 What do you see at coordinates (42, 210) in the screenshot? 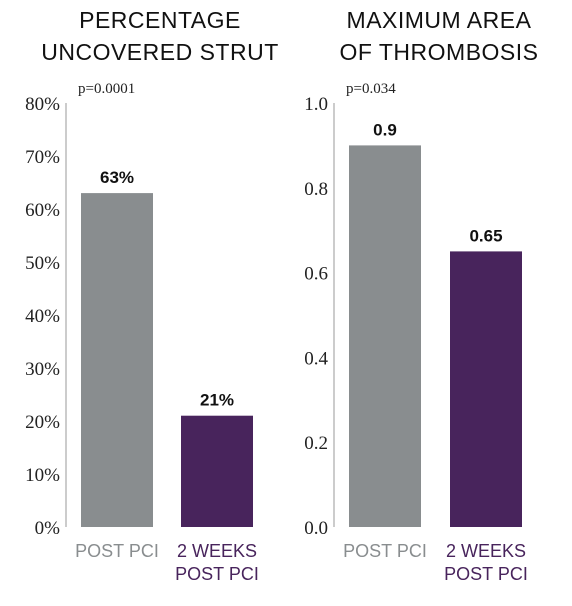
I see `y-tick-label: 60%` at bounding box center [42, 210].